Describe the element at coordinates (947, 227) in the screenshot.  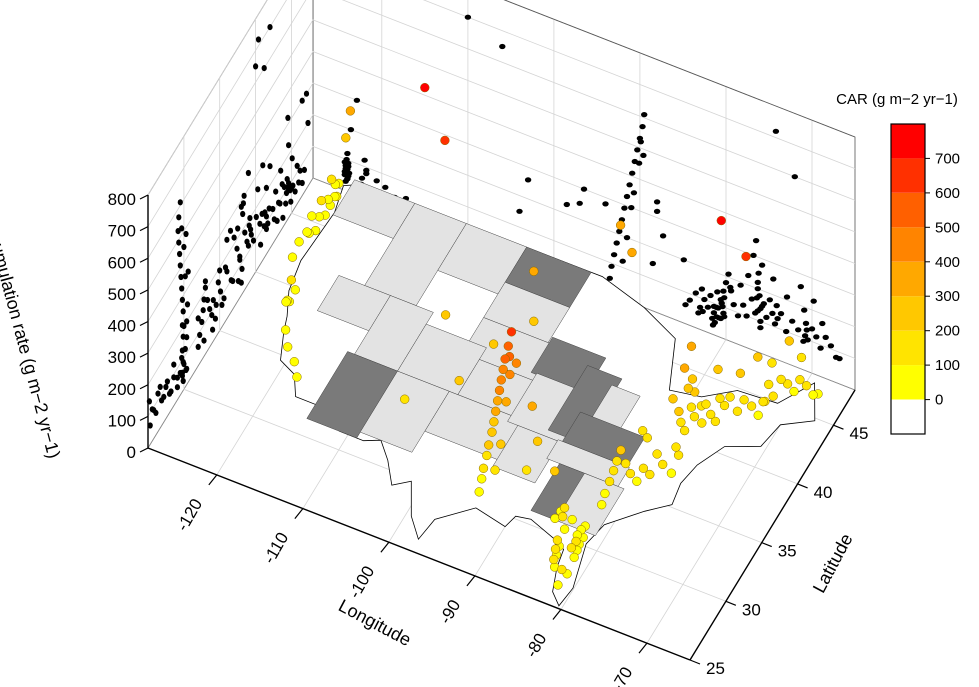
I see `colorbar-tick-label: 500` at that location.